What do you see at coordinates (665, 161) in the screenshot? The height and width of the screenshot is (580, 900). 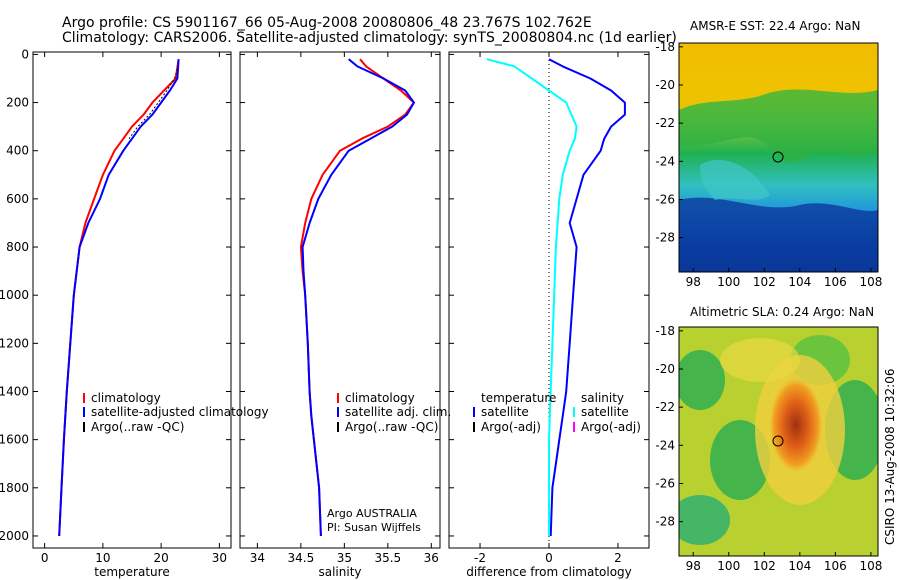 I see `sst-y-tick-label: -24` at bounding box center [665, 161].